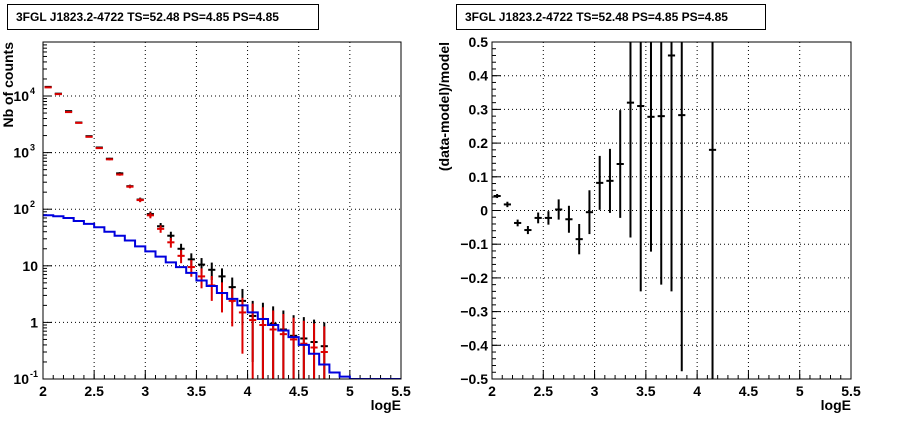 Image resolution: width=898 pixels, height=421 pixels. What do you see at coordinates (479, 143) in the screenshot?
I see `residual-y-tick-label: 0.2` at bounding box center [479, 143].